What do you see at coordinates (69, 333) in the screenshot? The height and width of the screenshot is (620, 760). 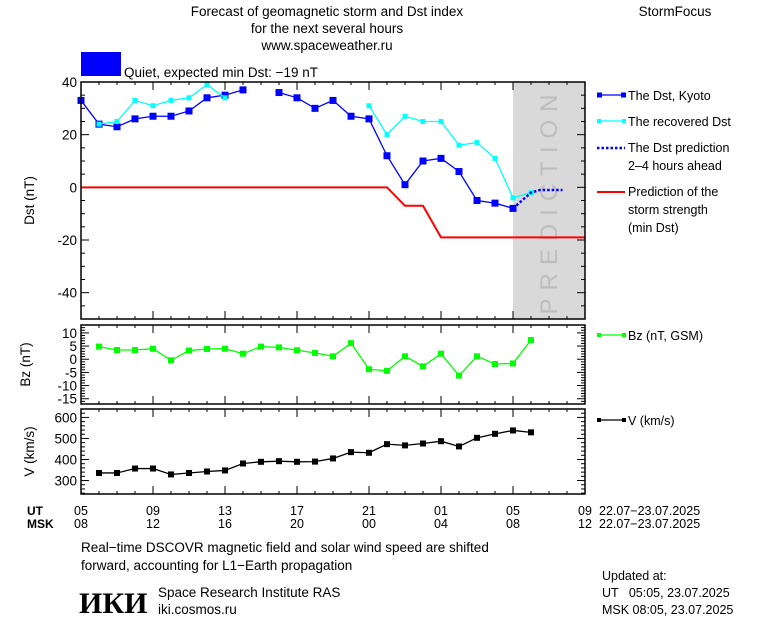 I see `y-tick-label: 10` at bounding box center [69, 333].